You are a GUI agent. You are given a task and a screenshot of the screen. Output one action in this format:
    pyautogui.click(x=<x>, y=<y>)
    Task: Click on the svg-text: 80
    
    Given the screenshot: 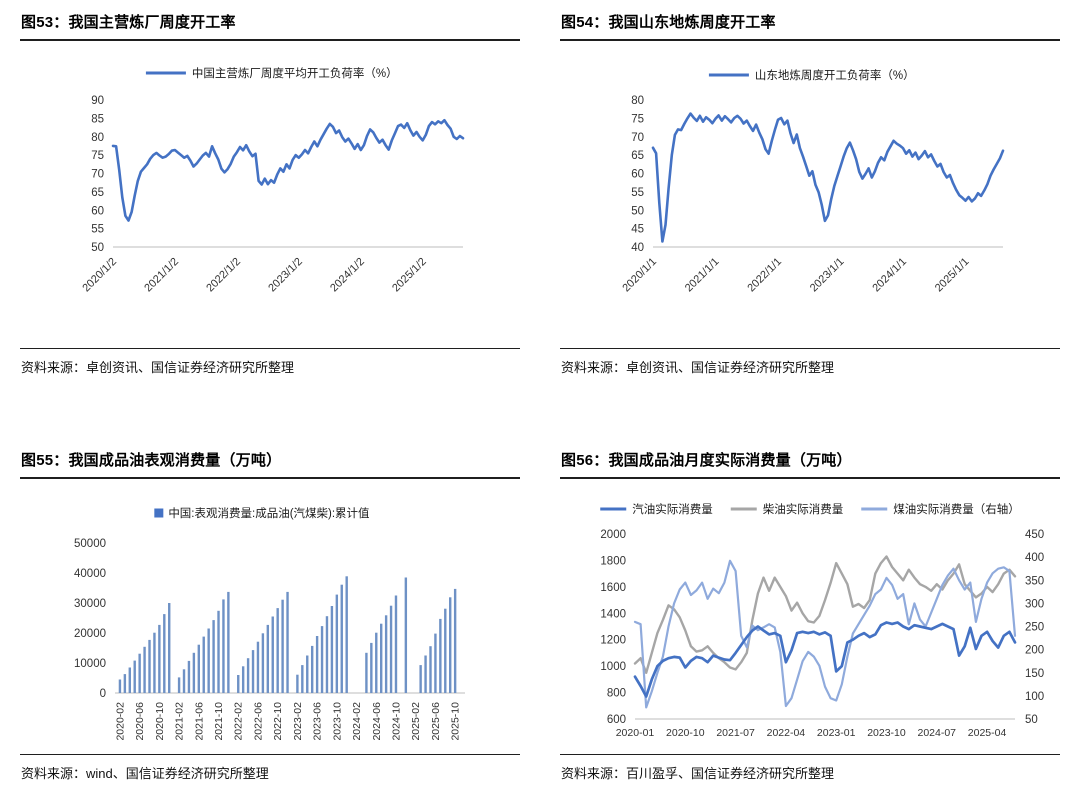 What is the action you would take?
    pyautogui.click(x=637, y=101)
    